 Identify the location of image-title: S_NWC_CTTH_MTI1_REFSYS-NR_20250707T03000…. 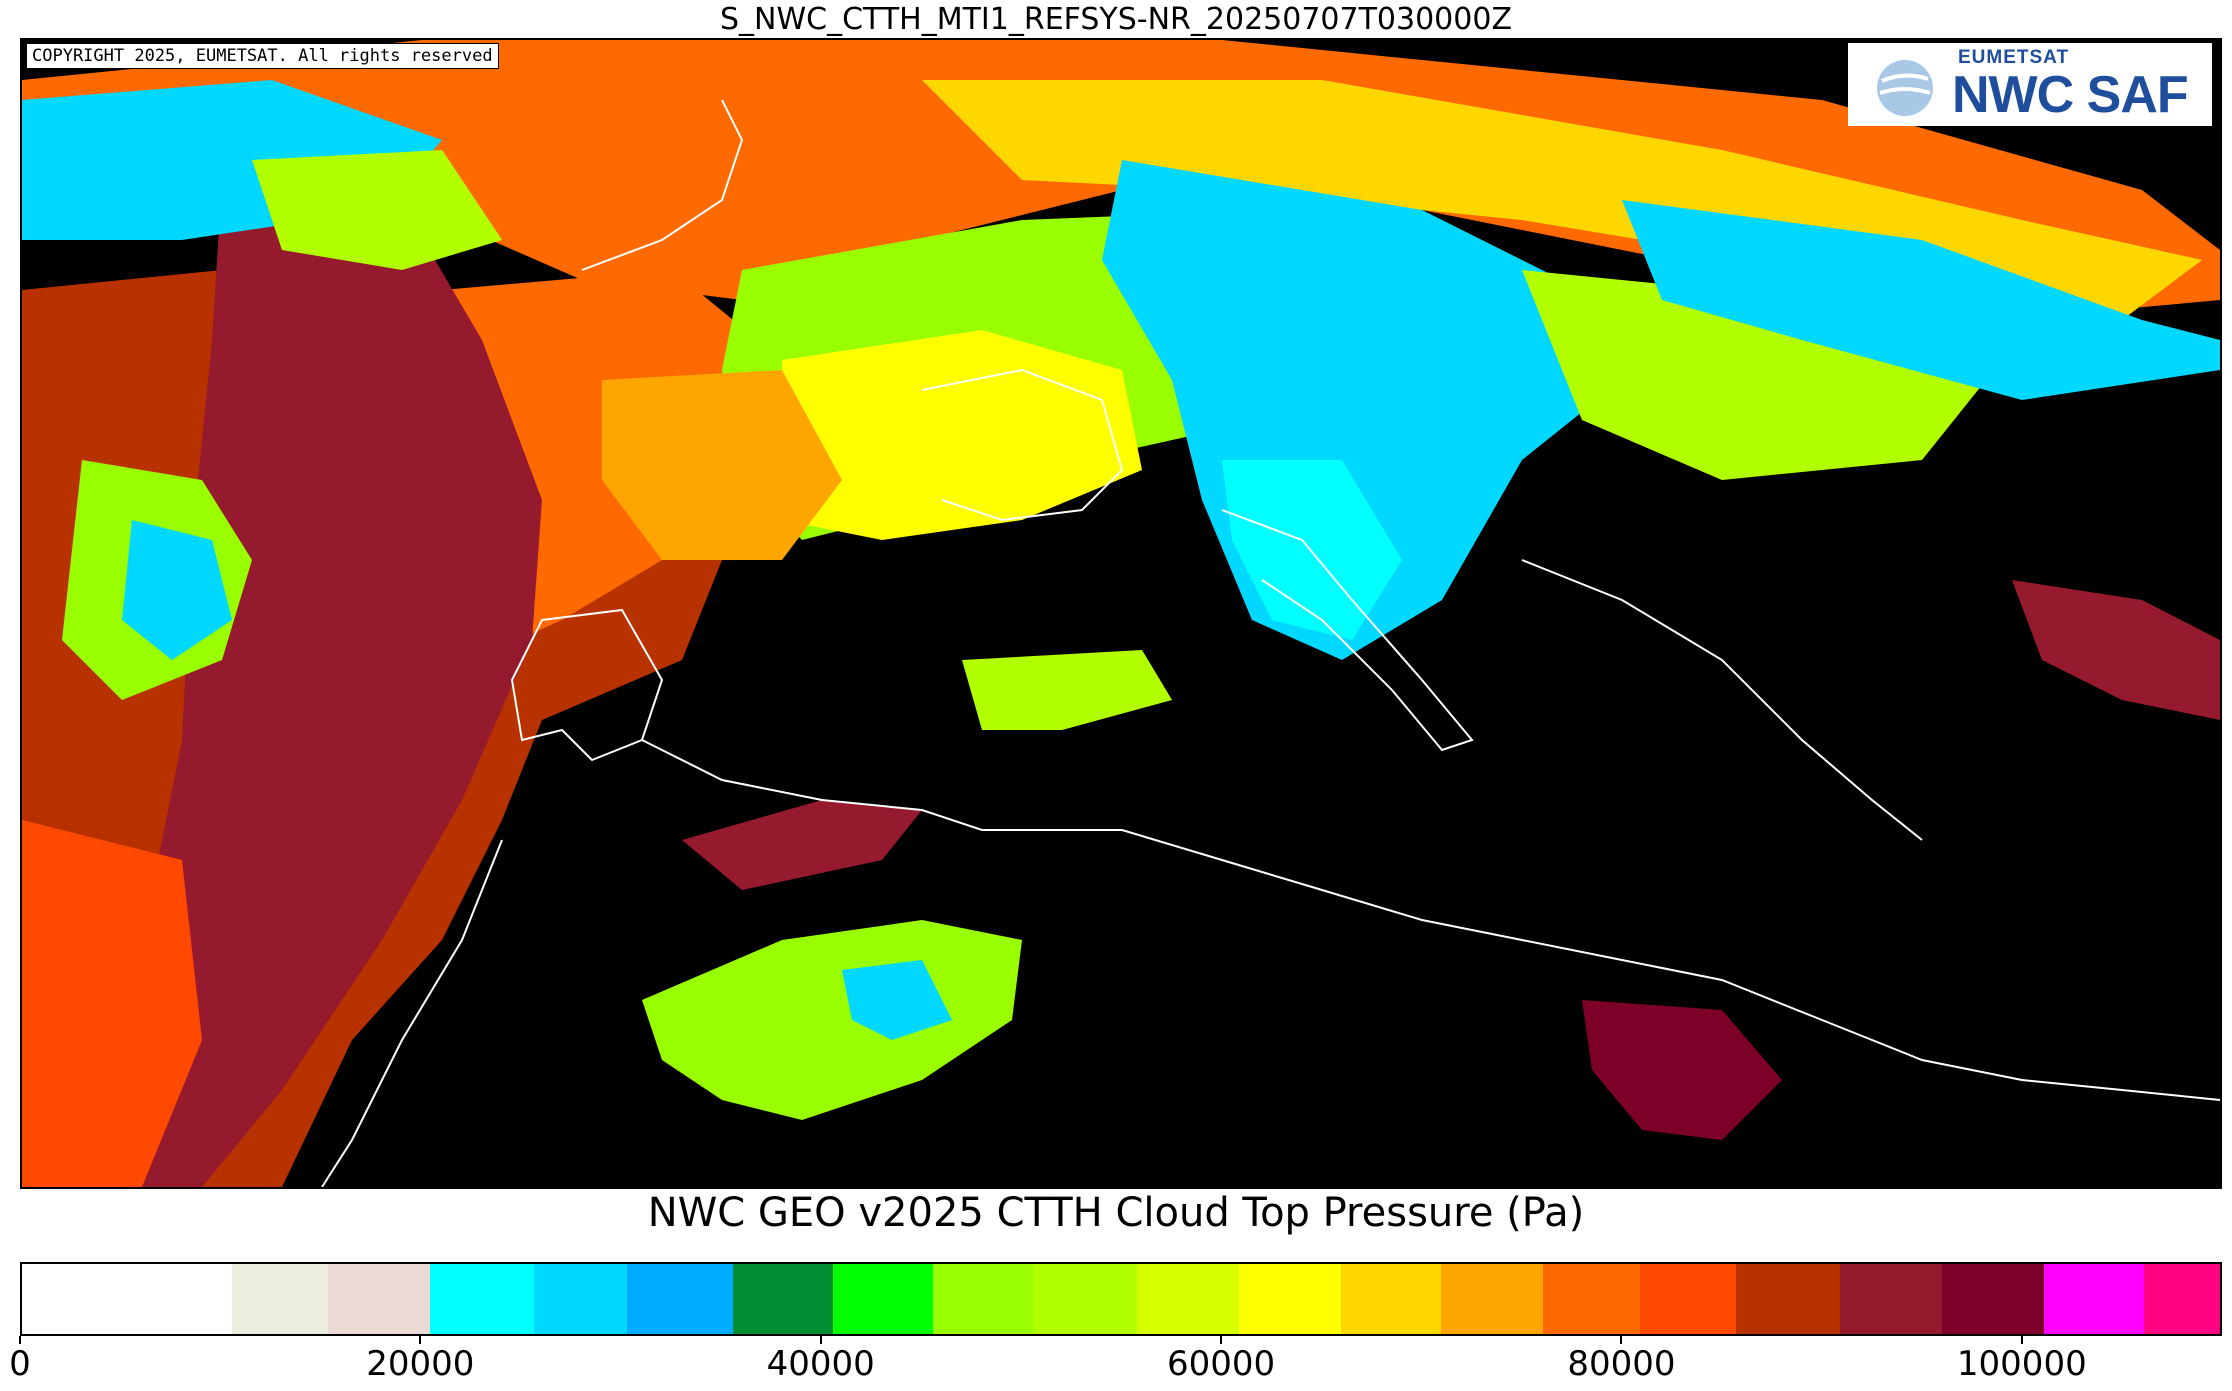
(1115, 19).